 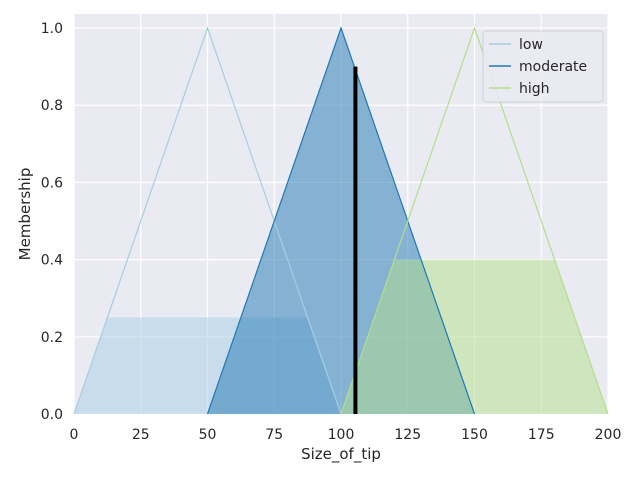 I want to click on x-tick-label: 175, so click(x=541, y=435).